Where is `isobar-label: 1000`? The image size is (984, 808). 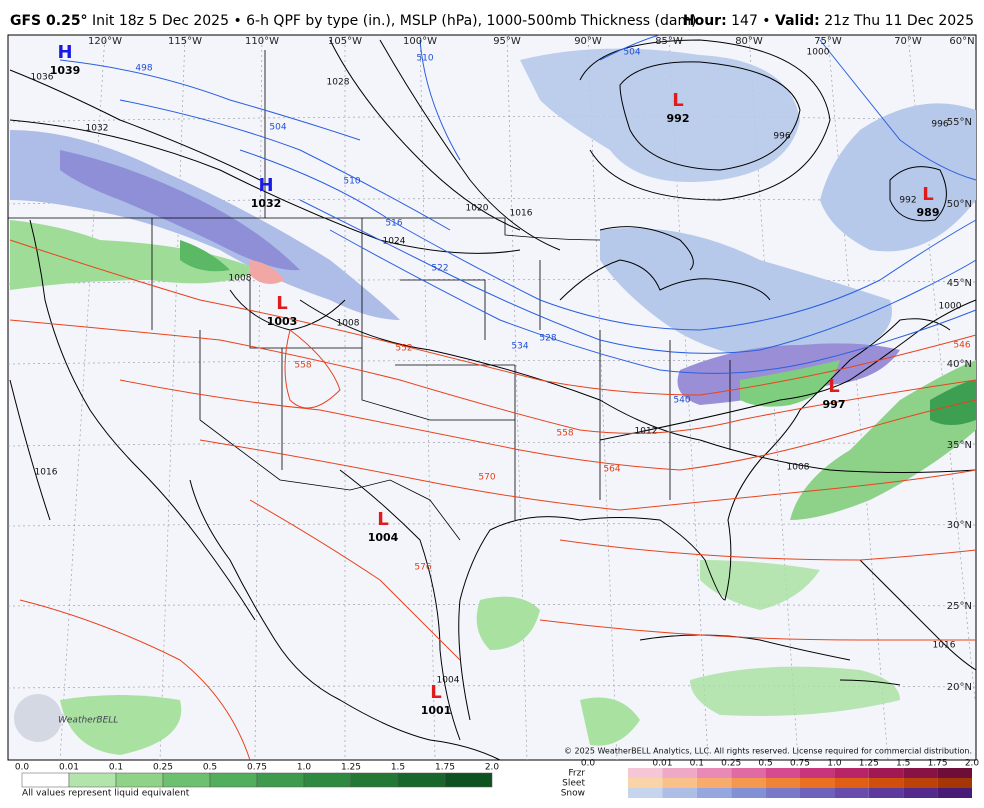 isobar-label: 1000 is located at coordinates (818, 53).